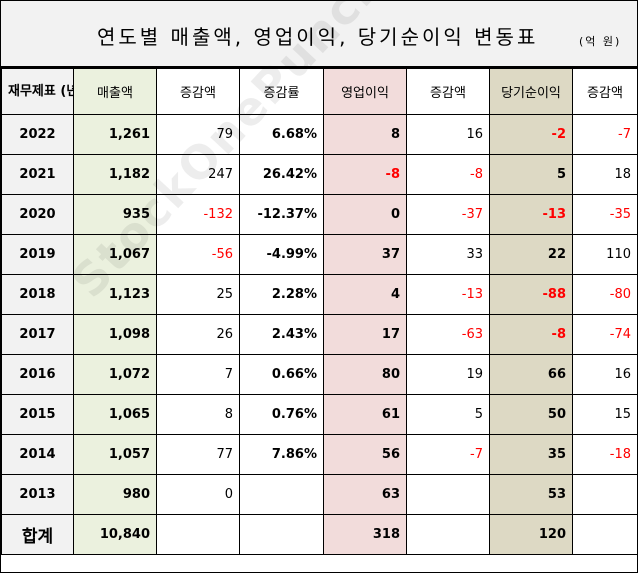  Describe the element at coordinates (37, 334) in the screenshot. I see `cell-year: 2017` at that location.